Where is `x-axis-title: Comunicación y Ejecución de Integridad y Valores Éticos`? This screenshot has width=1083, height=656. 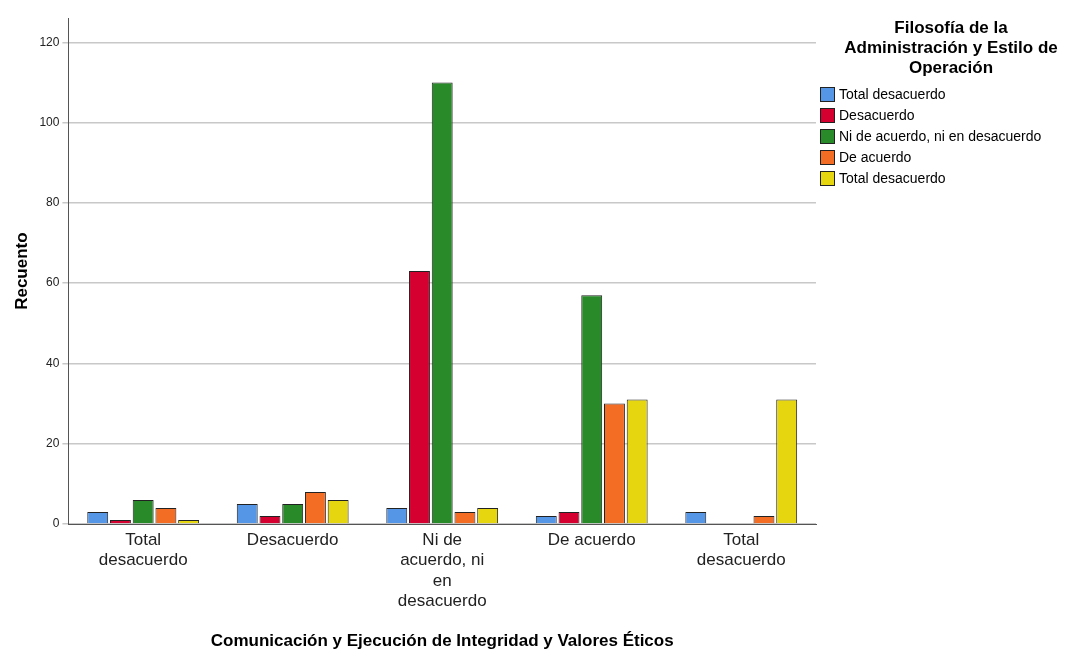
x-axis-title: Comunicación y Ejecución de Integridad y Valores Éticos is located at coordinates (442, 641).